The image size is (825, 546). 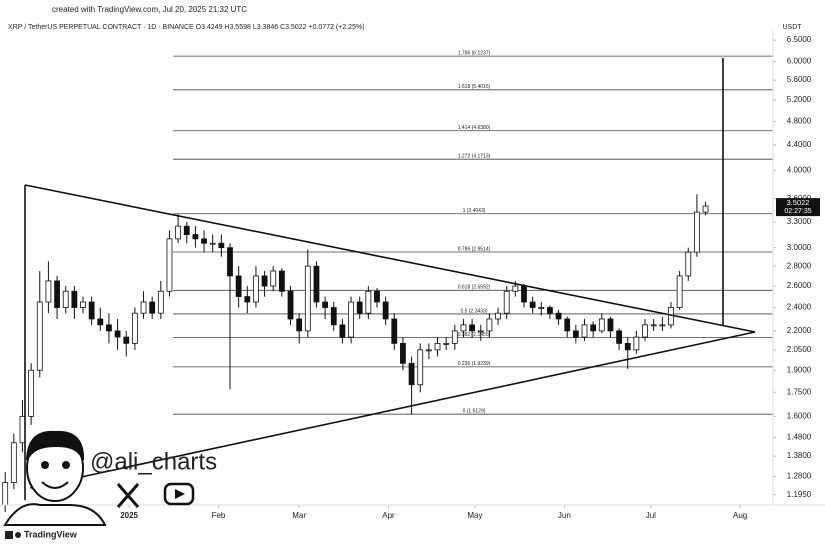 What do you see at coordinates (474, 211) in the screenshot?
I see `fib-label: 1 (3.4043)` at bounding box center [474, 211].